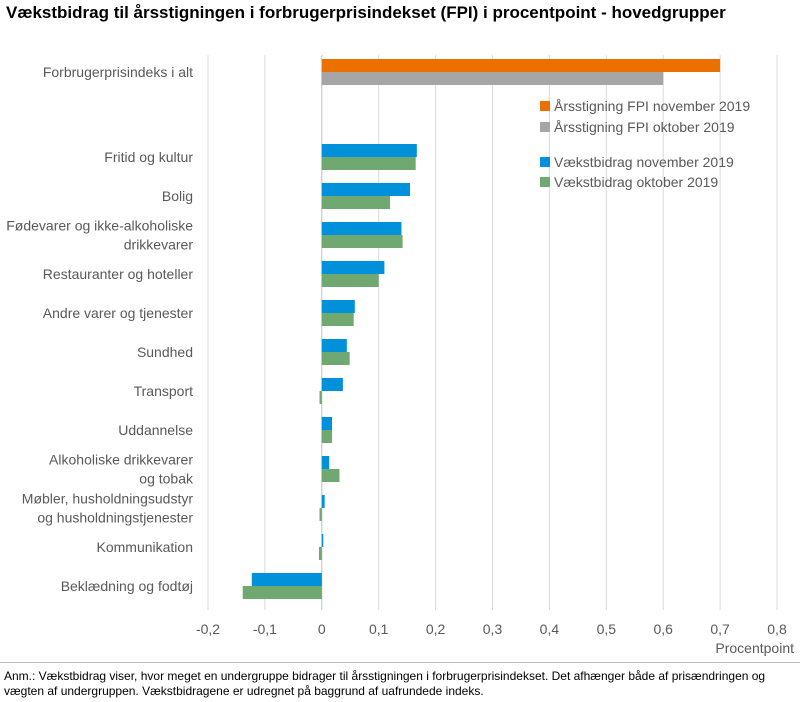  Describe the element at coordinates (148, 157) in the screenshot. I see `category-label: Fritid og kultur` at that location.